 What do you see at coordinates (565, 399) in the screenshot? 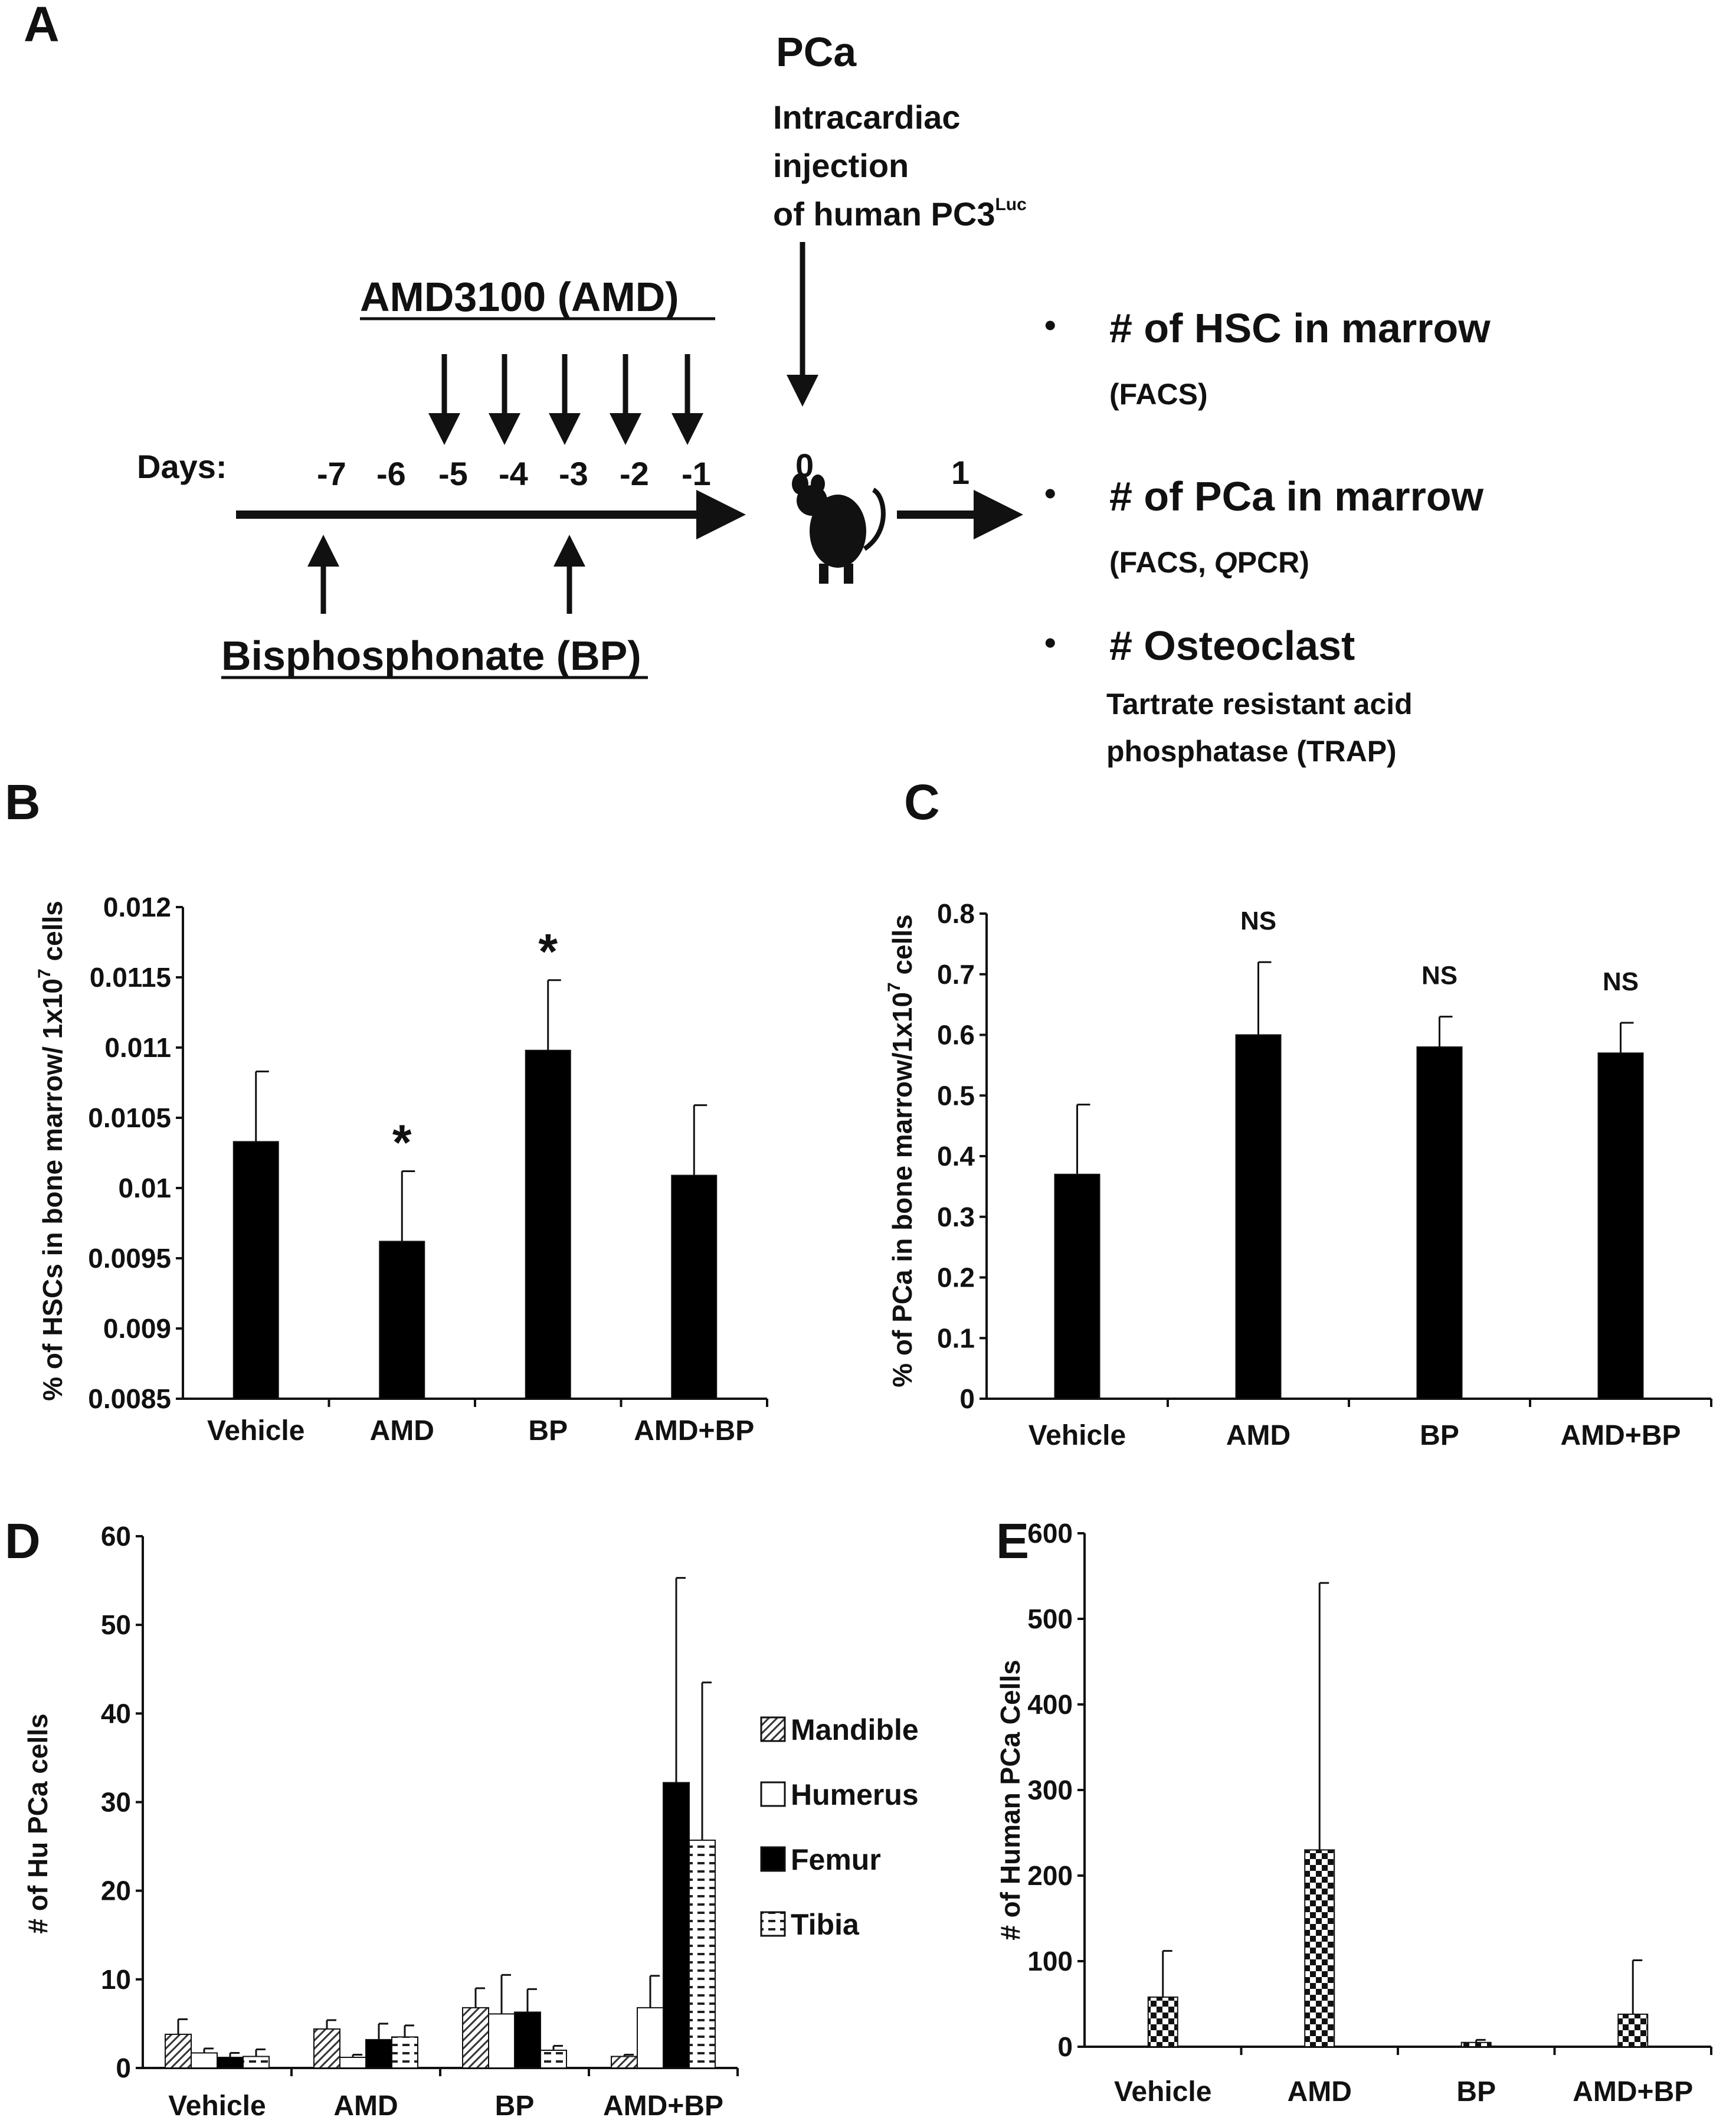
I see `amd-dose-arrows` at bounding box center [565, 399].